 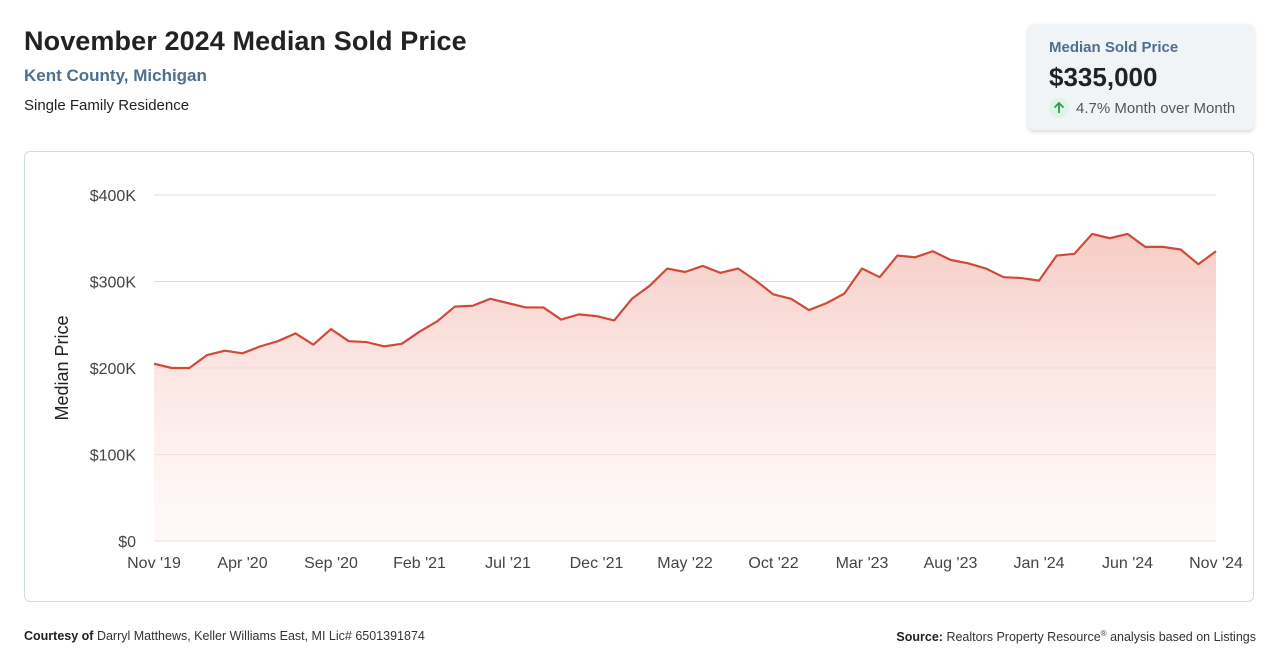 What do you see at coordinates (773, 563) in the screenshot?
I see `x-tick-label: Oct '22` at bounding box center [773, 563].